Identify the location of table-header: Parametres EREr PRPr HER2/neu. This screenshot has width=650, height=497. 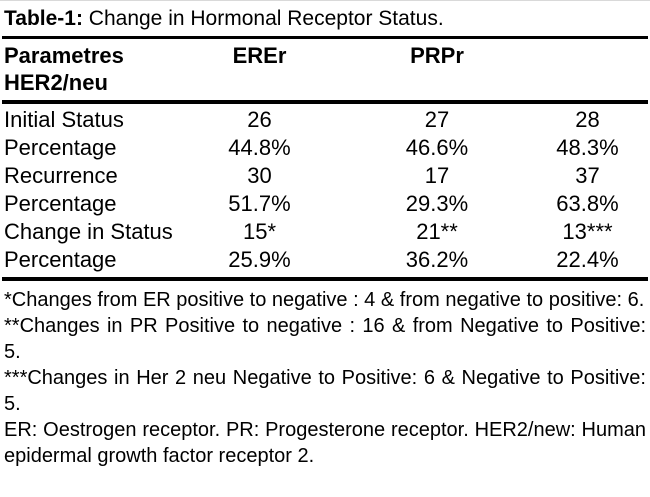
(325, 69).